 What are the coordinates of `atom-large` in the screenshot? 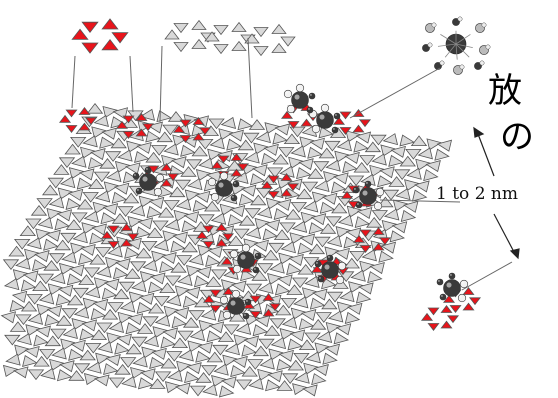 It's located at (300, 100).